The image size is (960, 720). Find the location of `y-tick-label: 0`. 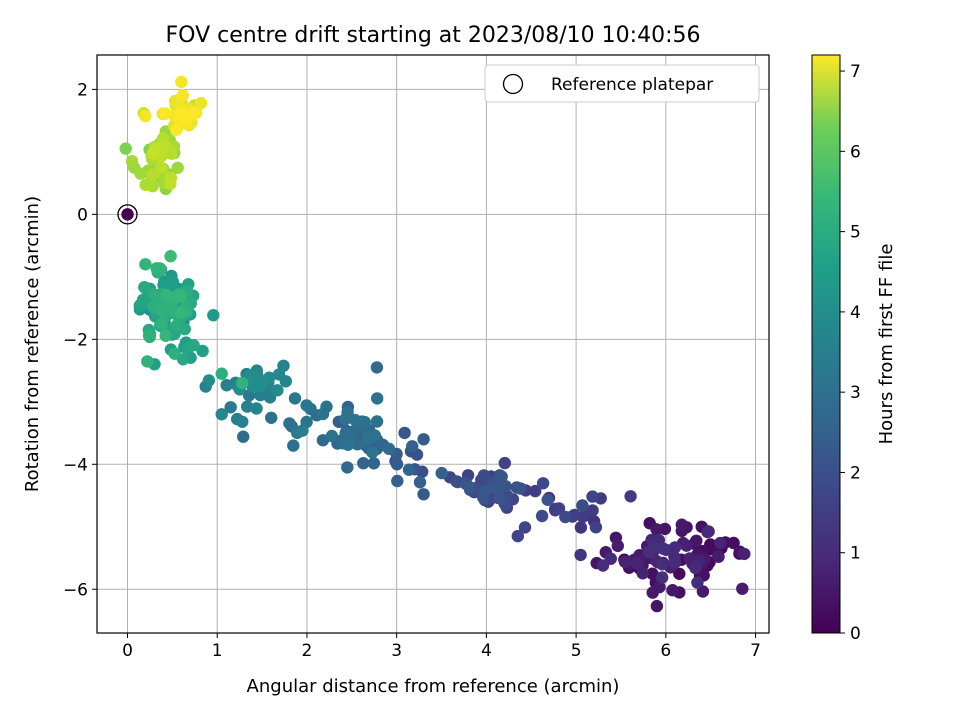

y-tick-label: 0 is located at coordinates (82, 215).